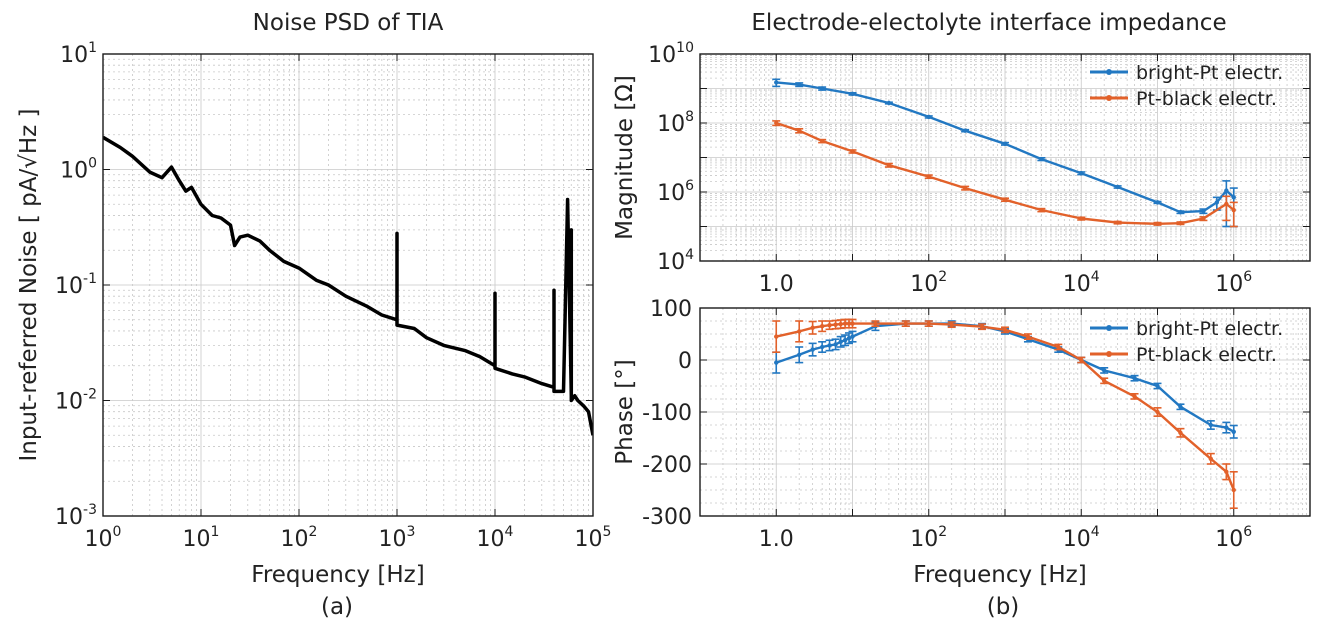  I want to click on y-axis-label: Input-referred Noise [ pA/√Hz ], so click(29, 284).